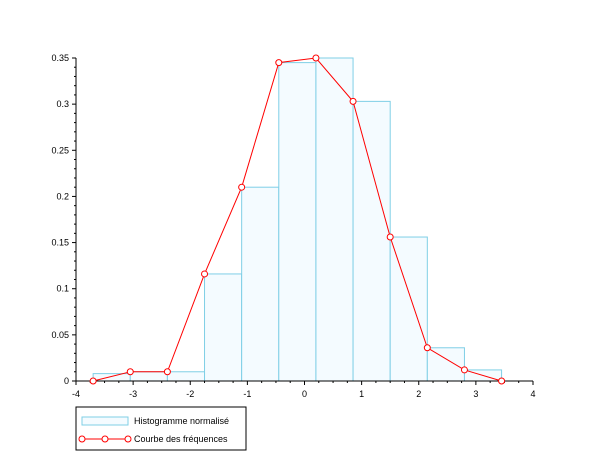  I want to click on legend-histogram-label: Histogramme normalisé, so click(181, 421).